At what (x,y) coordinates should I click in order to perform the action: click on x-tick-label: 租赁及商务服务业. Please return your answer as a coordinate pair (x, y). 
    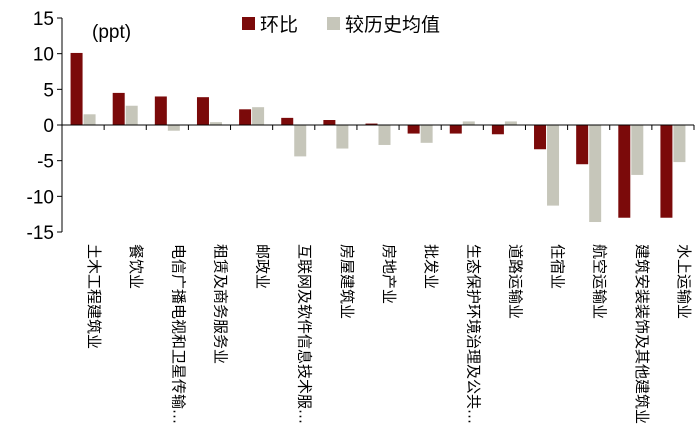
    Looking at the image, I should click on (220, 304).